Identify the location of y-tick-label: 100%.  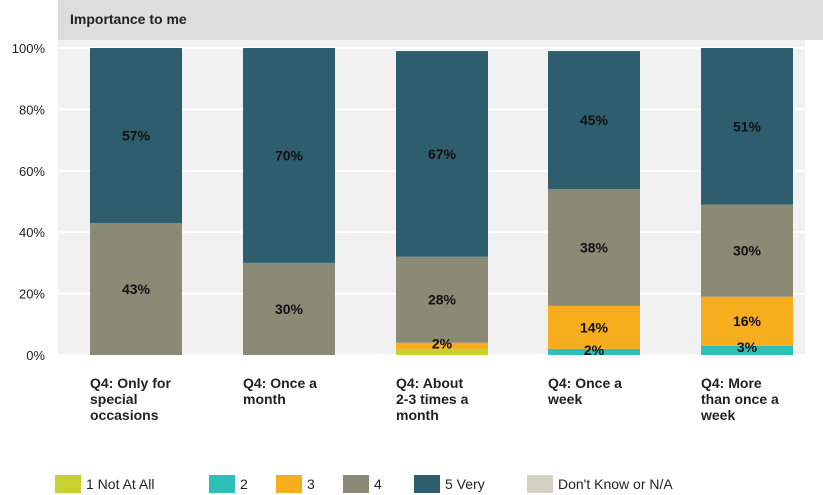
(29, 48).